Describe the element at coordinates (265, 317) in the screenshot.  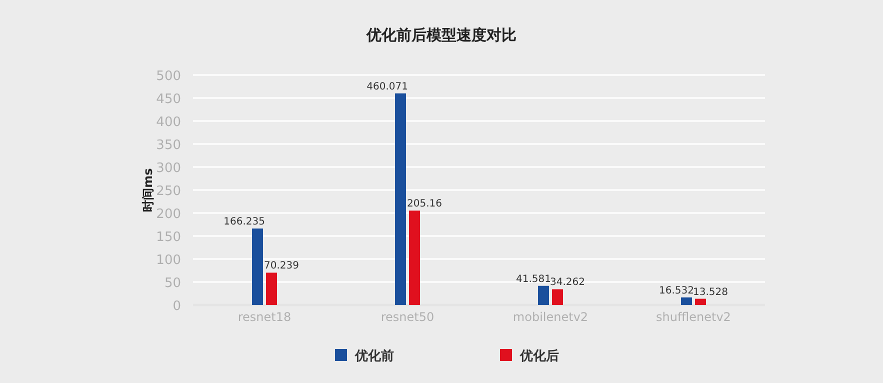
I see `x-tick-label: resnet18` at that location.